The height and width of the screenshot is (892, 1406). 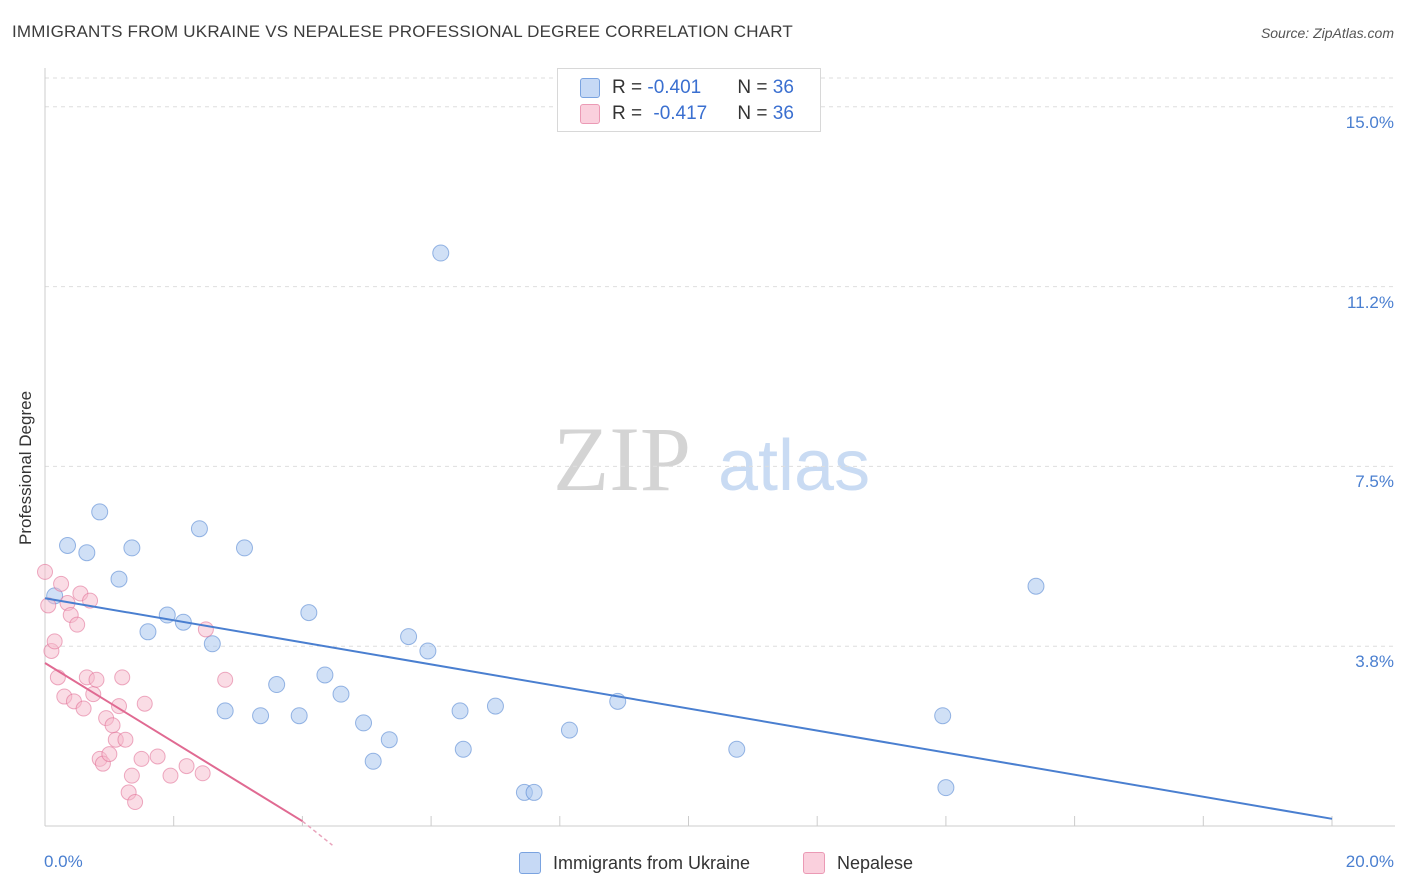 What do you see at coordinates (652, 862) in the screenshot?
I see `legend-label-ukraine: Immigrants from Ukraine` at bounding box center [652, 862].